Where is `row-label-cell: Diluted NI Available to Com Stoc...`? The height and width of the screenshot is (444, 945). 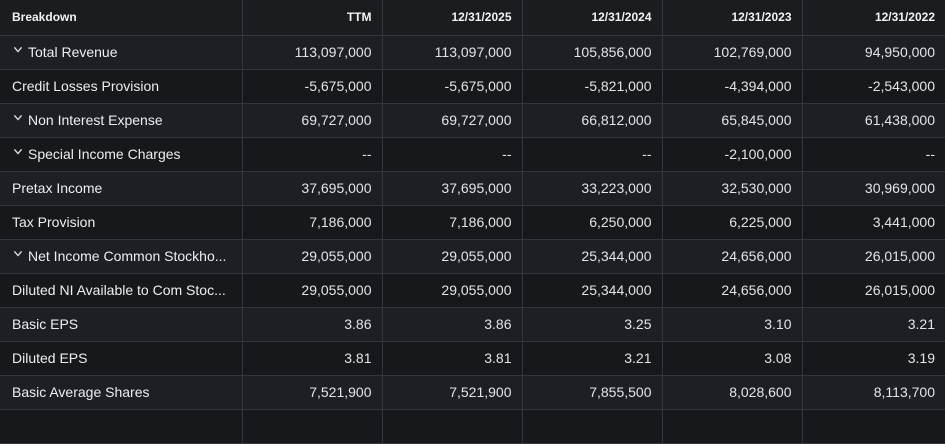
row-label-cell: Diluted NI Available to Com Stoc... is located at coordinates (121, 290).